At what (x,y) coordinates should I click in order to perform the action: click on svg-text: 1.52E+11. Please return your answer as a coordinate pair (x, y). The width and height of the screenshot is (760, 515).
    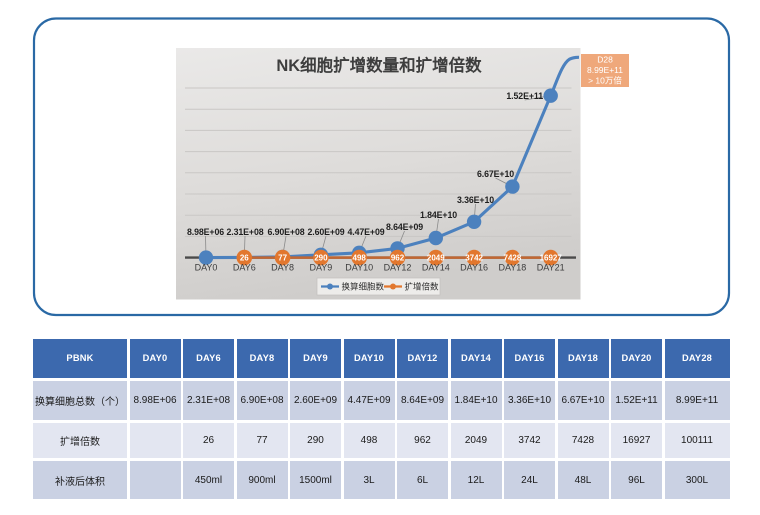
    Looking at the image, I should click on (524, 96).